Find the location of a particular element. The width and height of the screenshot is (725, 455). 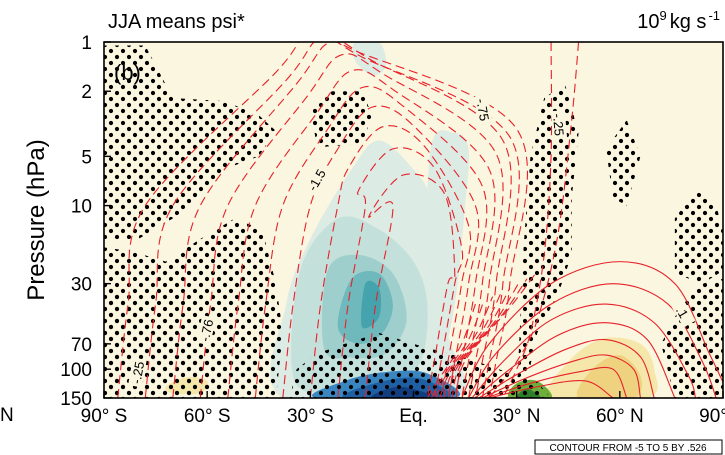

contour-note: CONTOUR FROM -5 TO 5 BY .526 is located at coordinates (628, 448).